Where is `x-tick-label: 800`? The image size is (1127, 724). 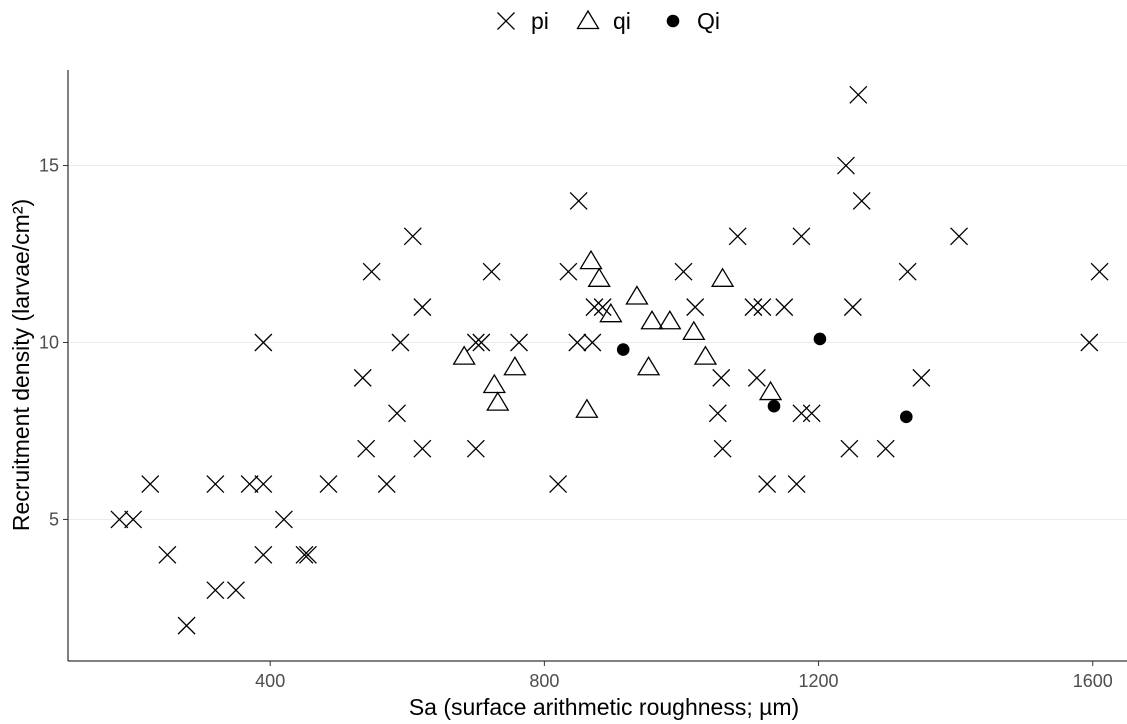
x-tick-label: 800 is located at coordinates (544, 681).